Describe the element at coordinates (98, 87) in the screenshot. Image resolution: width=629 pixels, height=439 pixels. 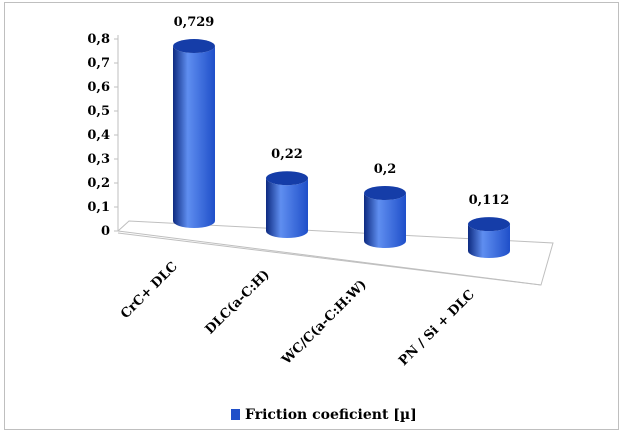
I see `y-tick-label: 0,6` at that location.